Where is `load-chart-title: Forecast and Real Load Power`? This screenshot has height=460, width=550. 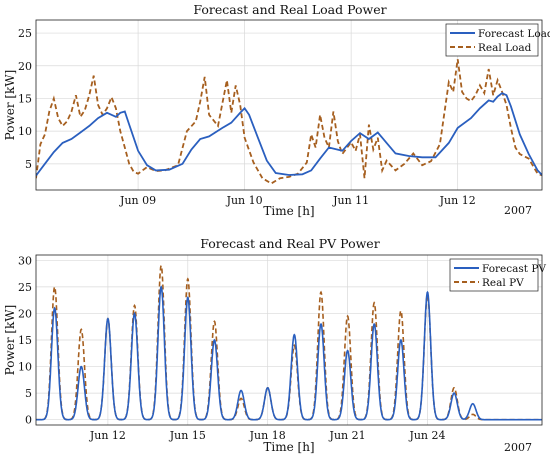
load-chart-title: Forecast and Real Load Power is located at coordinates (289, 9).